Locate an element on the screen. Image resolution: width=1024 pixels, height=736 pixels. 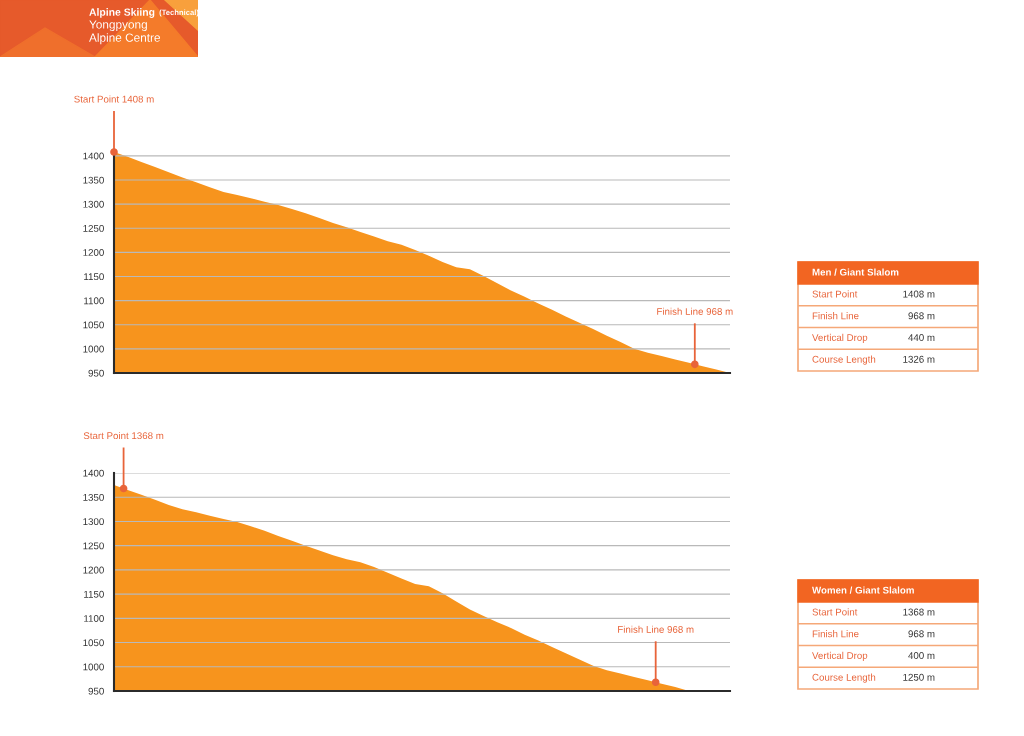
text: Women / Giant Slalom is located at coordinates (863, 590).